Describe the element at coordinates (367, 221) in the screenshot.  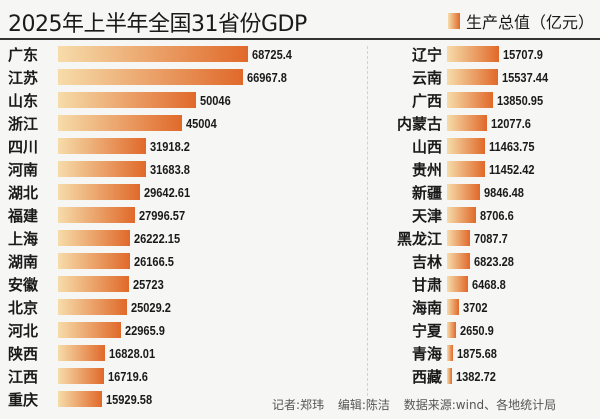
I see `column-divider` at that location.